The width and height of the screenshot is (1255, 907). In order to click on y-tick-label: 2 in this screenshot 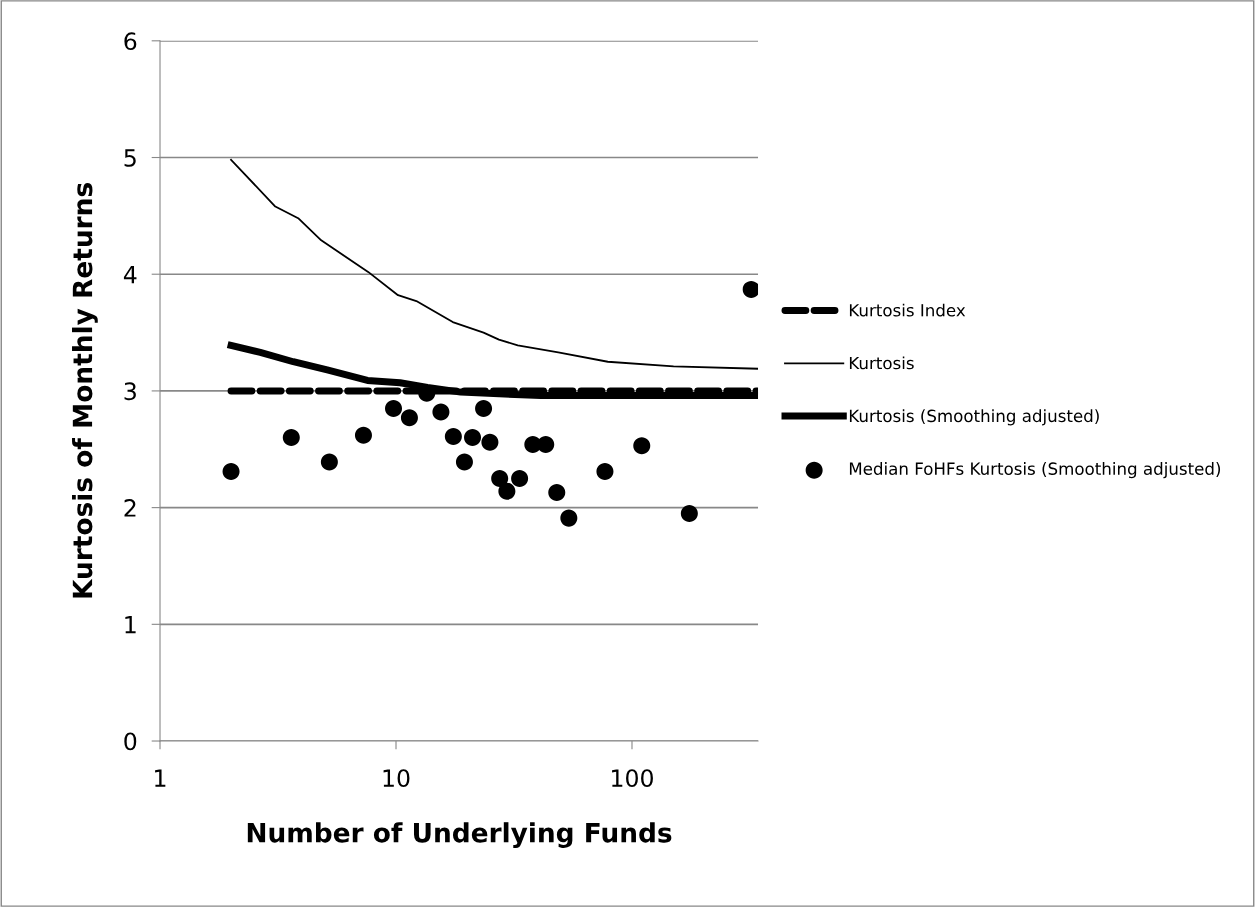, I will do `click(130, 508)`.